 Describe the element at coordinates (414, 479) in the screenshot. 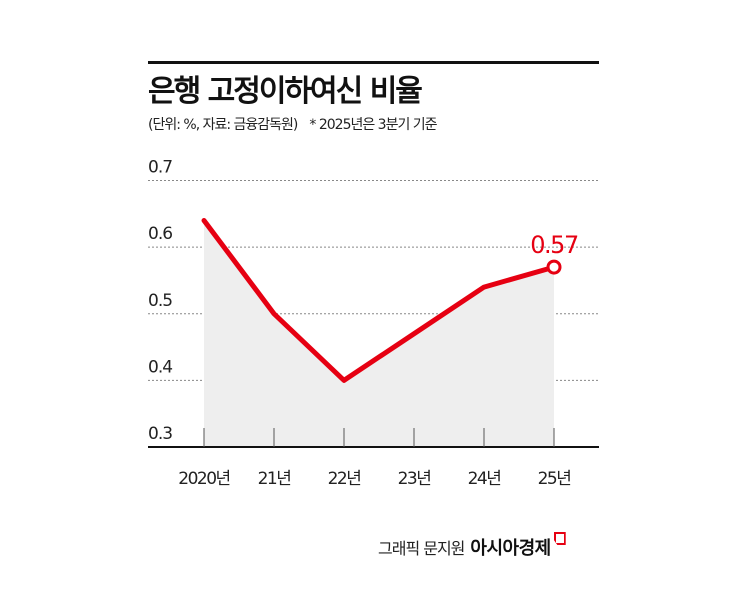

I see `x-tick-label: 23년` at that location.